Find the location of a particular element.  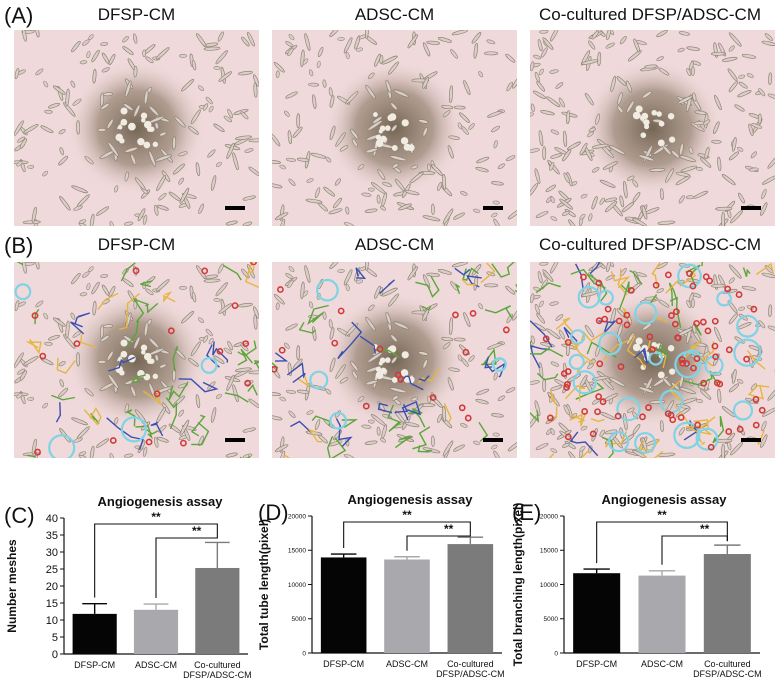

chart-e-y-tick-label: 0 is located at coordinates (556, 653).